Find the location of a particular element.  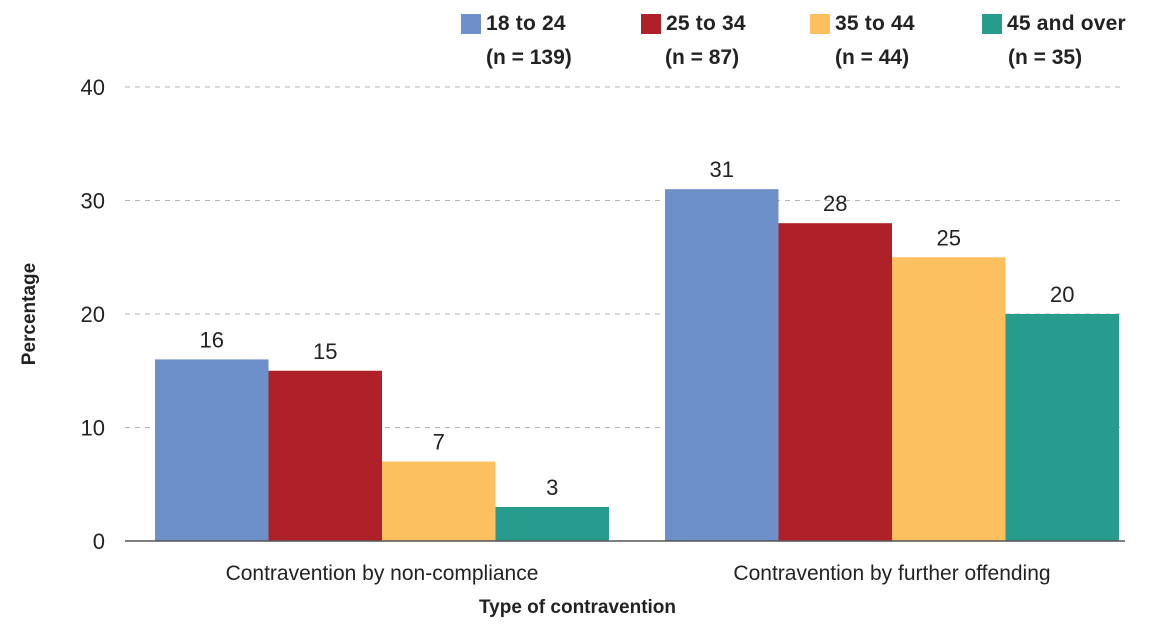

data-label: 20 is located at coordinates (1062, 294).